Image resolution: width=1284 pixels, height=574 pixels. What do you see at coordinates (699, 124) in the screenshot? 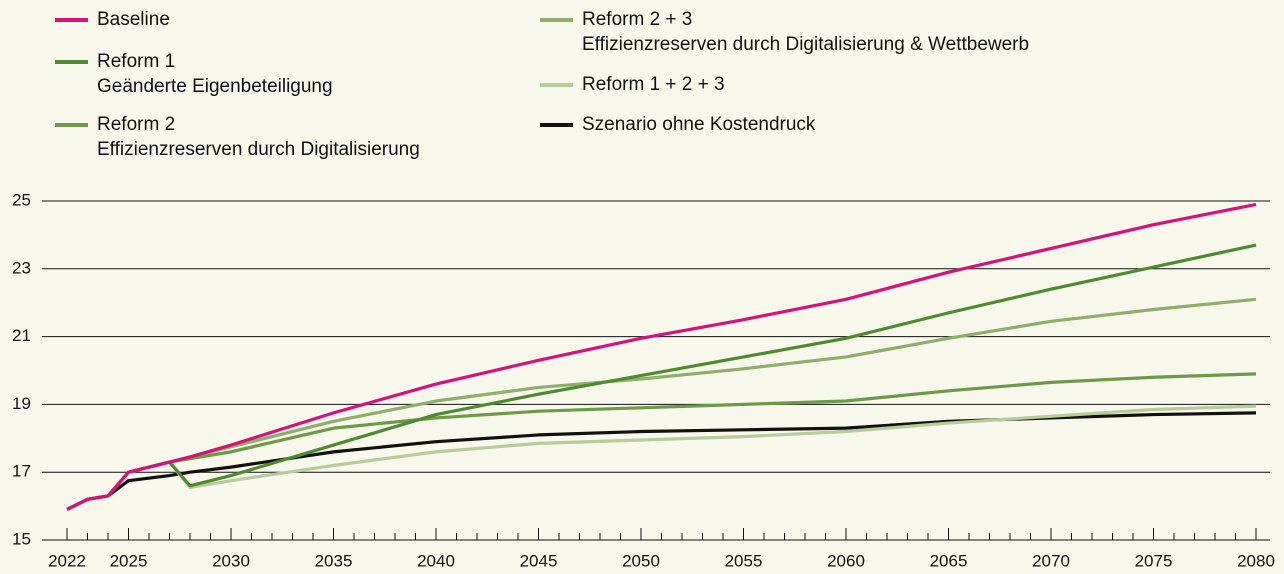
I see `legend-label: Szenario ohne Kostendruck` at bounding box center [699, 124].